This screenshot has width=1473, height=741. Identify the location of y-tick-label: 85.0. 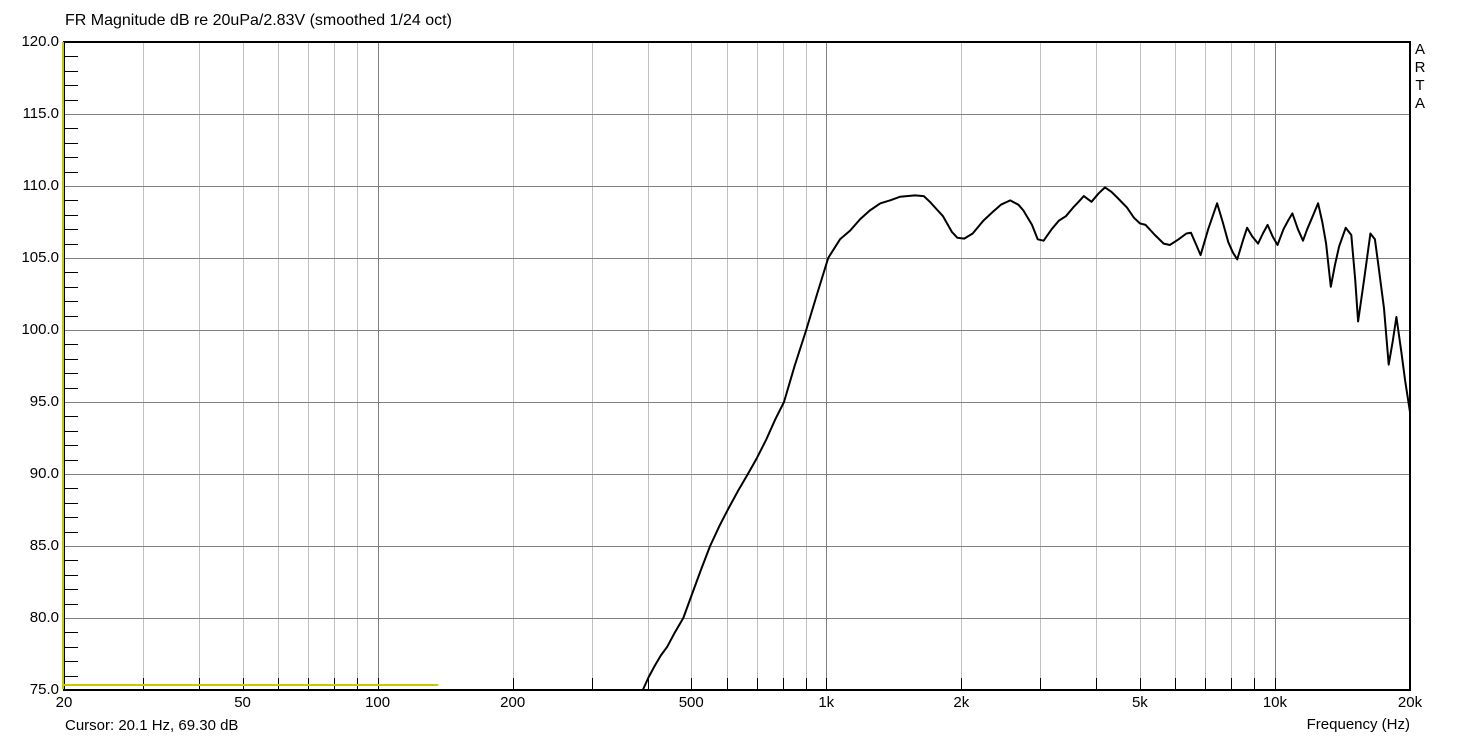
(44, 545).